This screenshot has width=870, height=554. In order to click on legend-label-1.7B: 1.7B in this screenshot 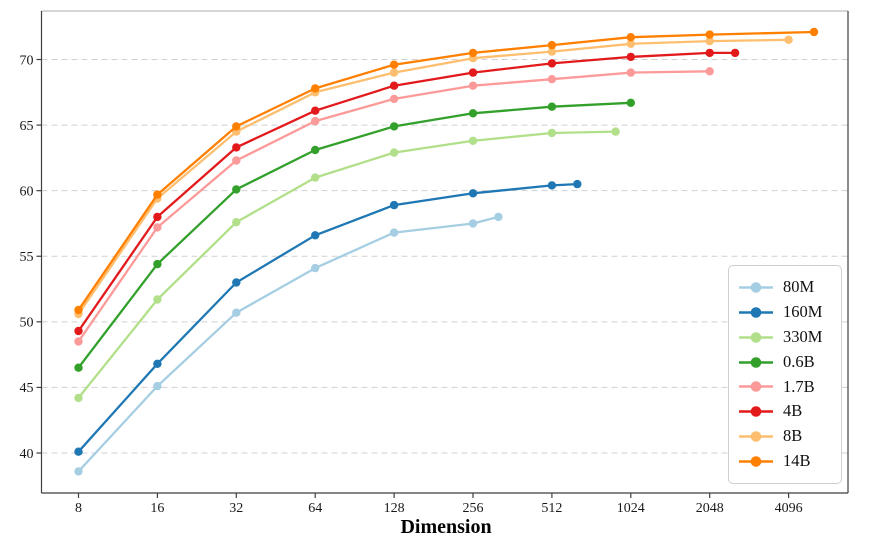, I will do `click(799, 386)`.